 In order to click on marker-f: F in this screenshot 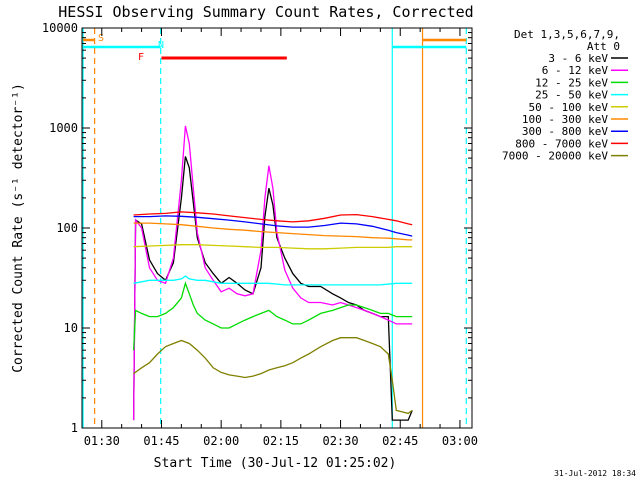, I will do `click(141, 57)`.